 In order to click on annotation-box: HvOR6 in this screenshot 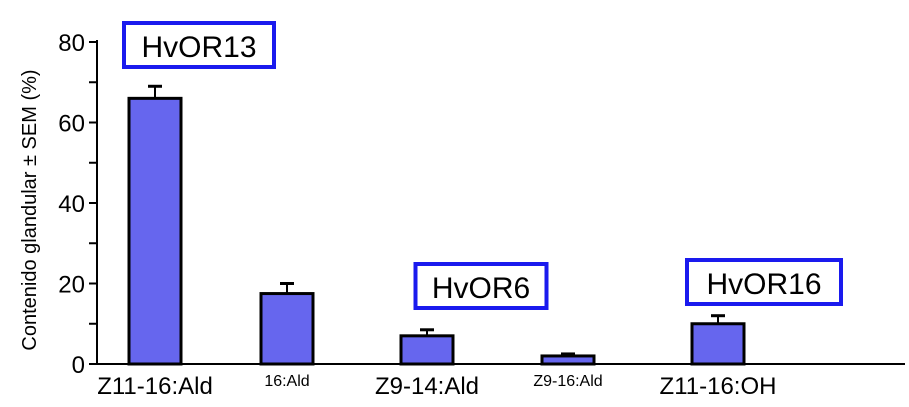, I will do `click(481, 286)`.